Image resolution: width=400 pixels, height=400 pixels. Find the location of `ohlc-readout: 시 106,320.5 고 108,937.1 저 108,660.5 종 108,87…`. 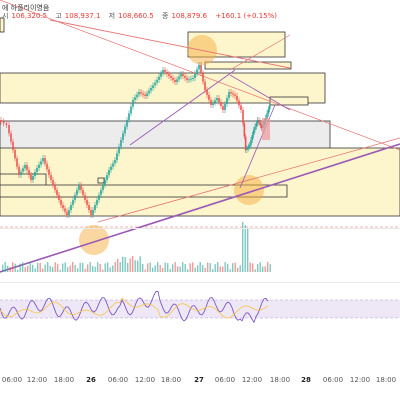

ohlc-readout: 시 106,320.5 고 108,937.1 저 108,660.5 종 108,87… is located at coordinates (141, 16).